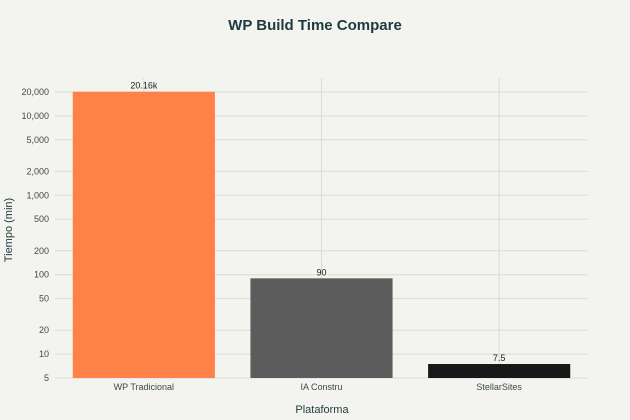 This screenshot has height=420, width=630. What do you see at coordinates (44, 330) in the screenshot?
I see `y-tick-label: 20` at bounding box center [44, 330].